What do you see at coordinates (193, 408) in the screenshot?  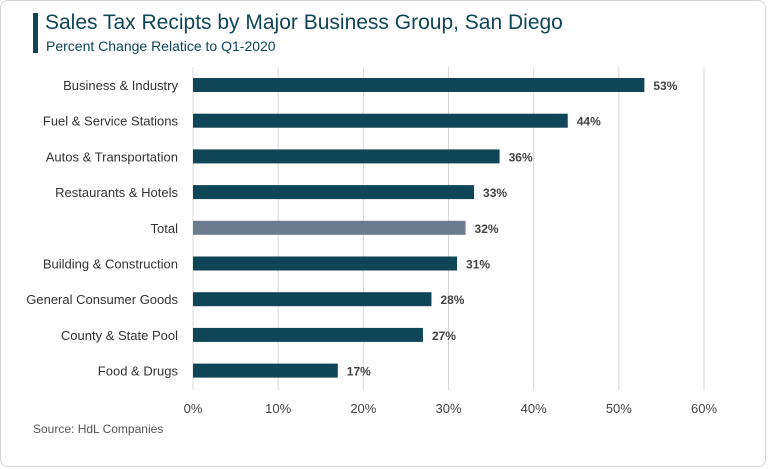 I see `x-tick-label: 0%` at bounding box center [193, 408].